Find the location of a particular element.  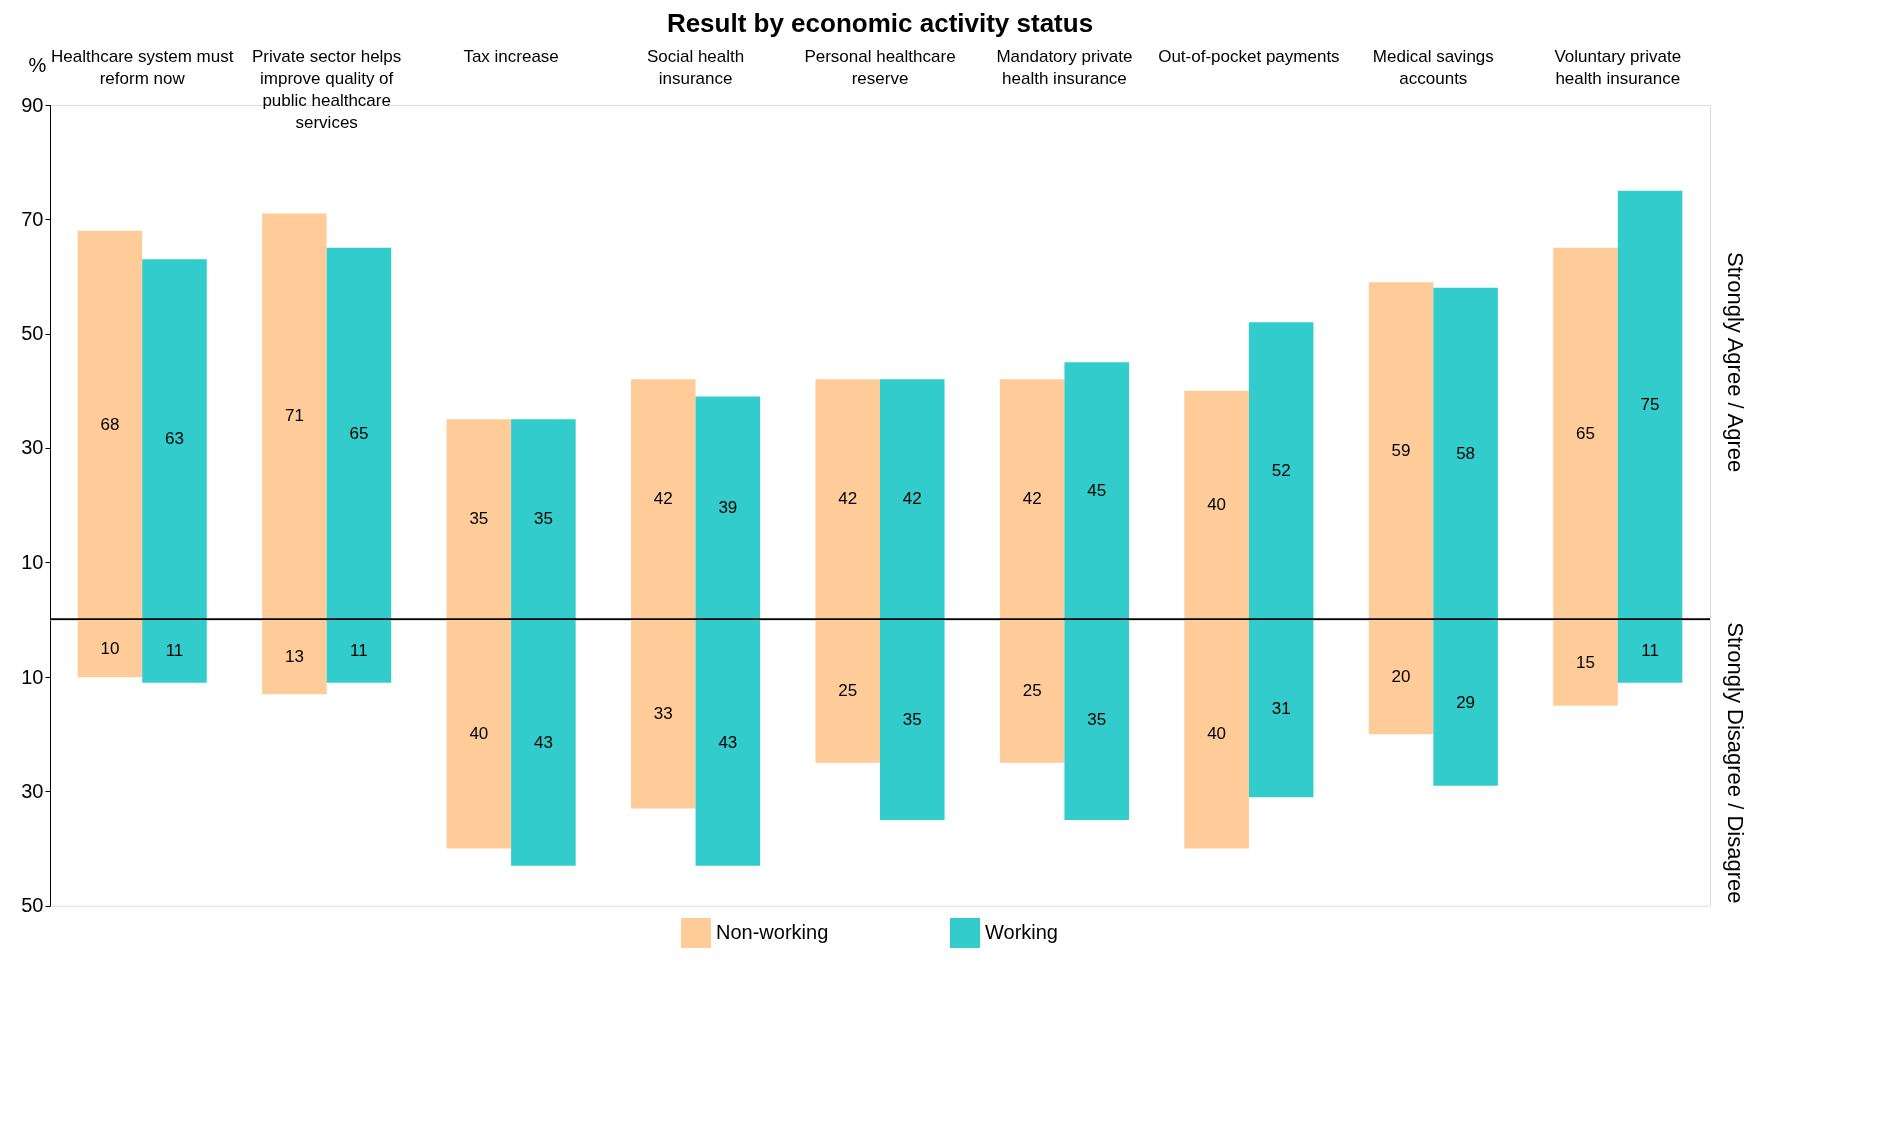

y-tick-label: 70 is located at coordinates (32, 218).